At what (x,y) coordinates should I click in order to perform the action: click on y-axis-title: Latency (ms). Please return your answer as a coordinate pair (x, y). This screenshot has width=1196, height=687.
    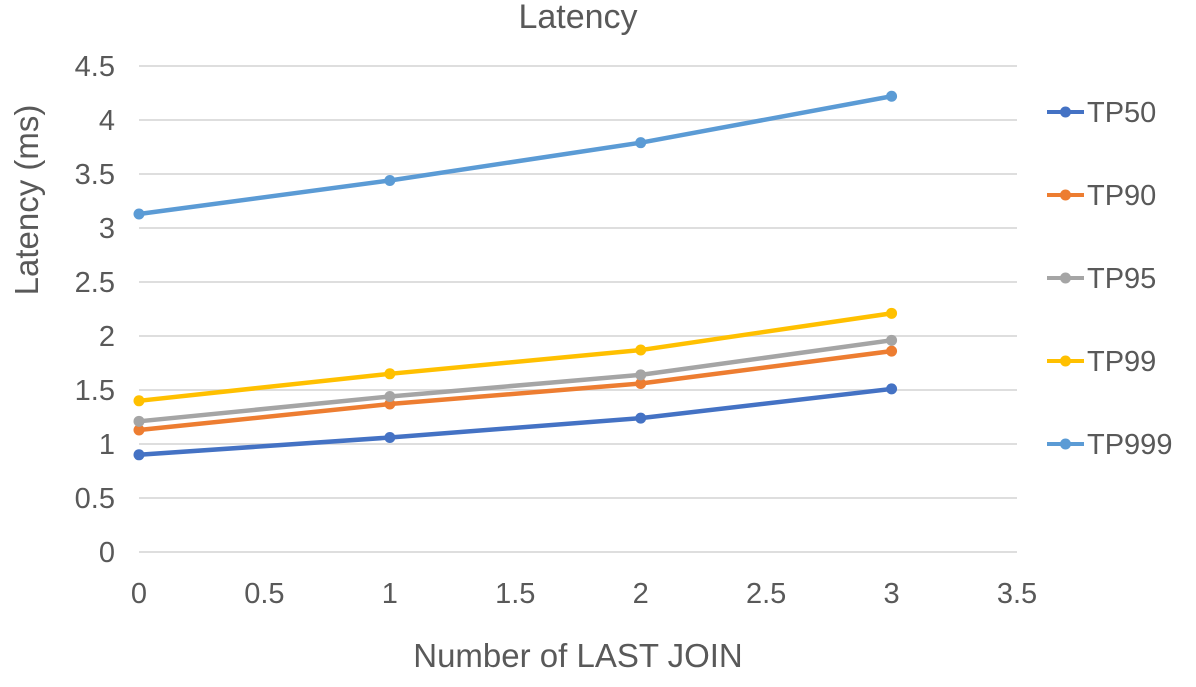
    Looking at the image, I should click on (26, 200).